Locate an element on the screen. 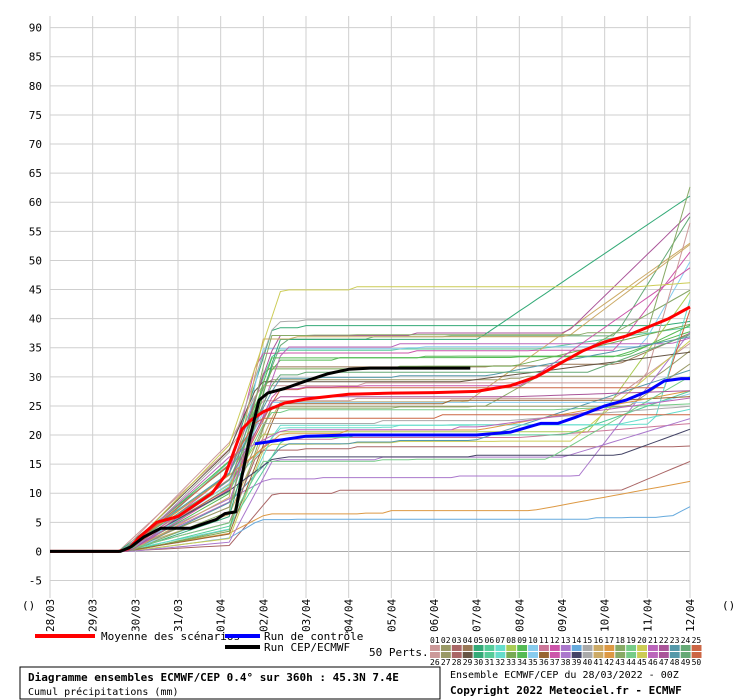 This screenshot has height=700, width=740. y-tick-label: 55 is located at coordinates (35, 231).